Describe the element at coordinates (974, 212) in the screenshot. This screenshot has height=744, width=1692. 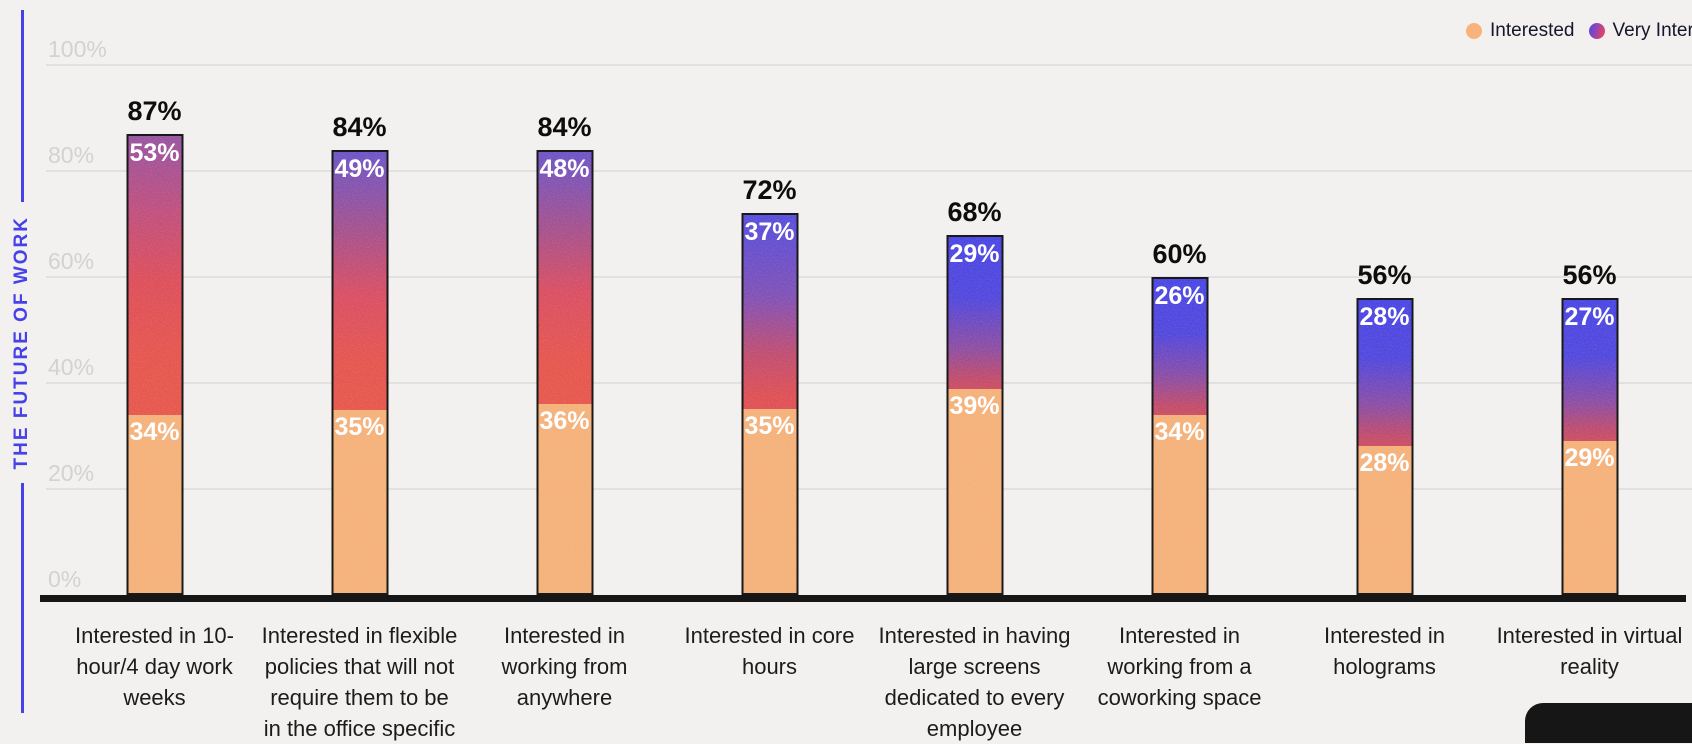
I see `bar-total-label: 68%` at that location.